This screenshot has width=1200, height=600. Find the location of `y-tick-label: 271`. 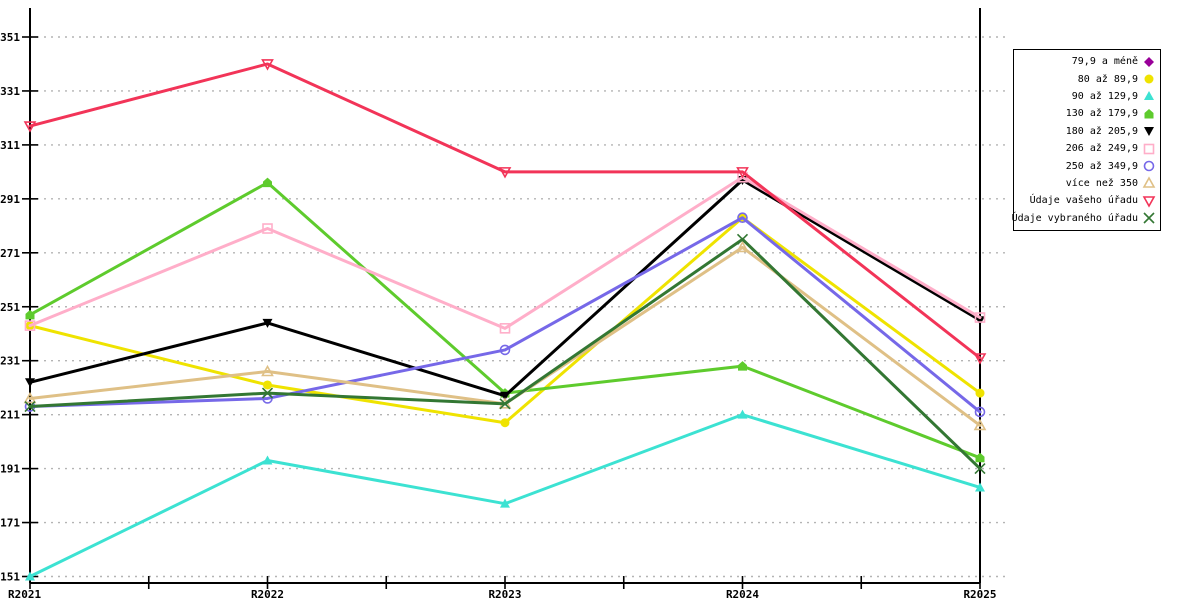

y-tick-label: 271 is located at coordinates (10, 253).